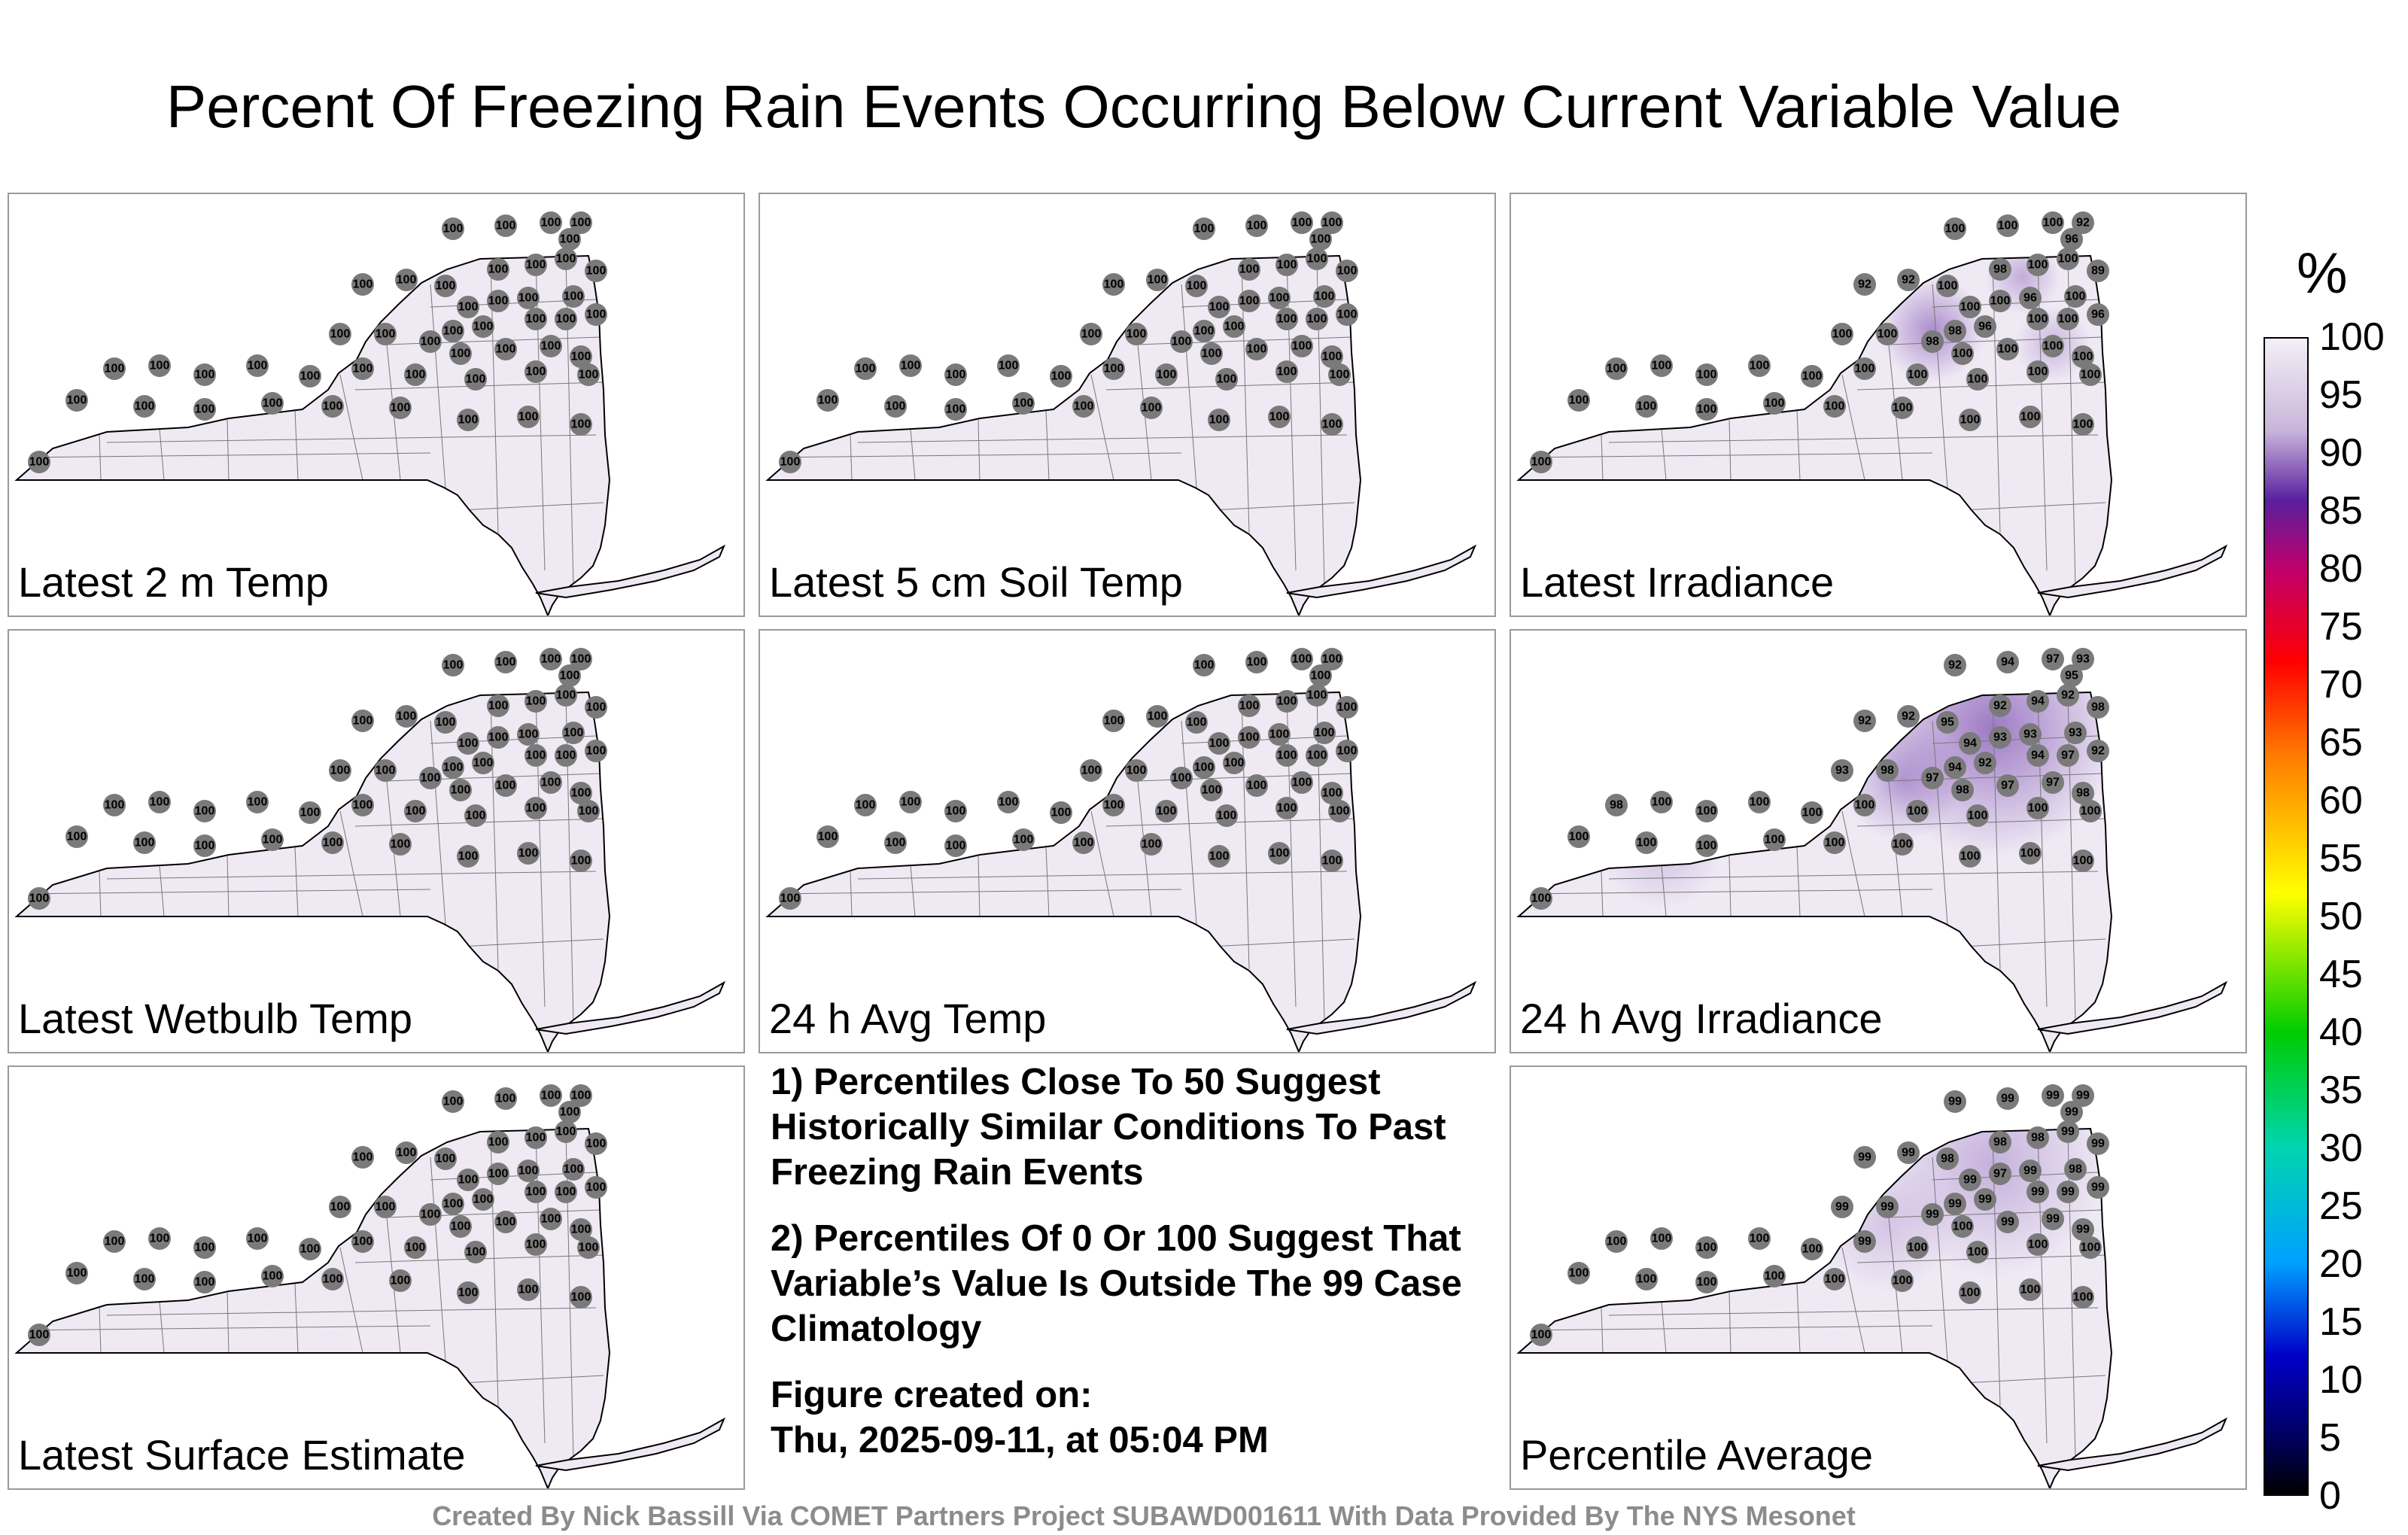 This screenshot has height=1535, width=2408. Describe the element at coordinates (932, 1395) in the screenshot. I see `created-label: Figure created on:` at that location.